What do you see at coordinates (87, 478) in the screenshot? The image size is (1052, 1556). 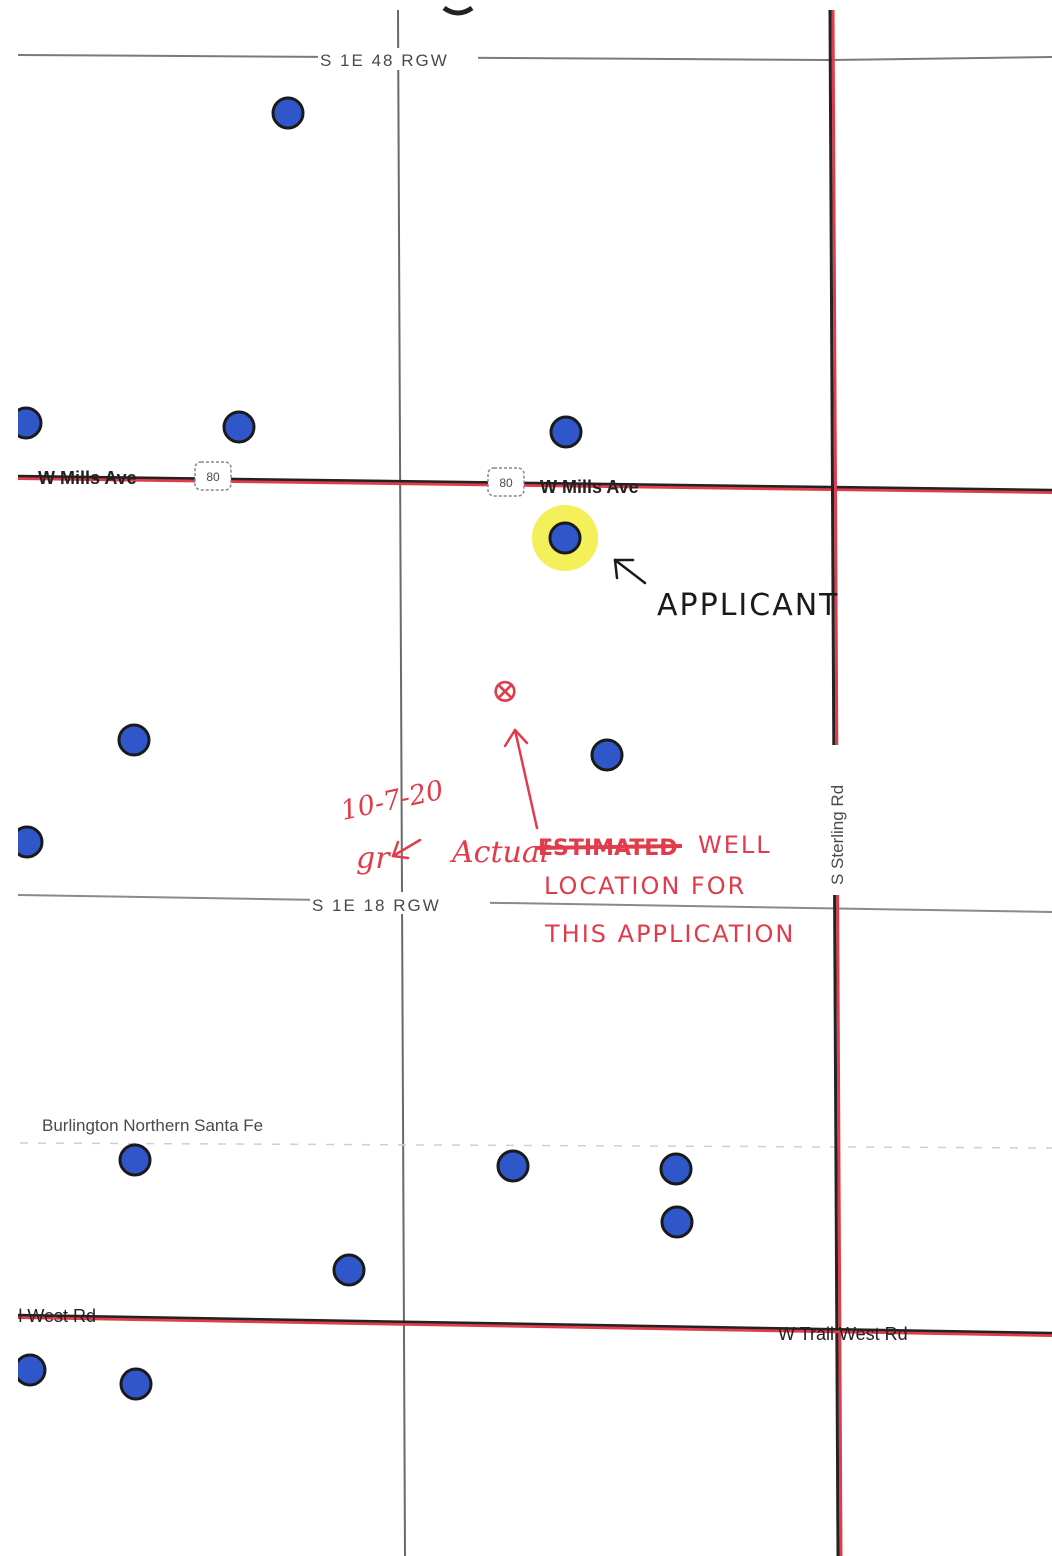 I see `label-w-mills-ave-left: W Mills Ave` at bounding box center [87, 478].